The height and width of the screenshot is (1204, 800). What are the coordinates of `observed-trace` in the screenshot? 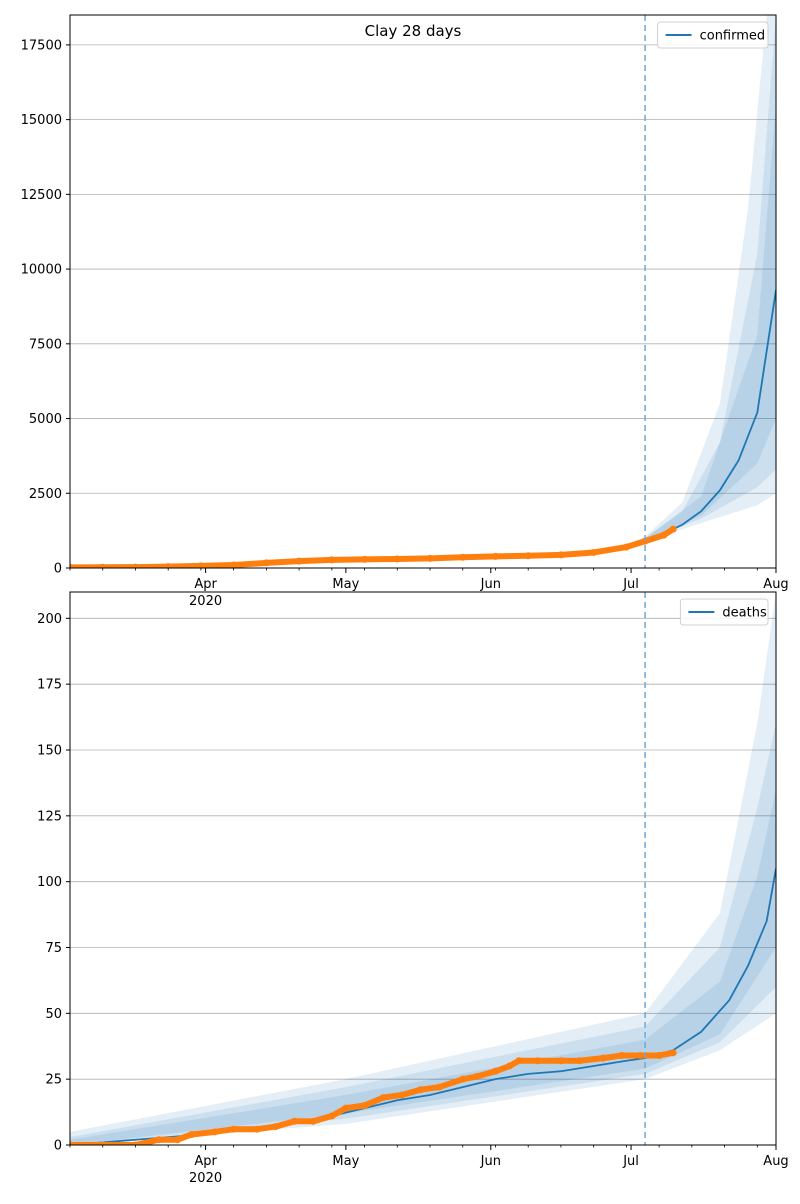 It's located at (373, 547).